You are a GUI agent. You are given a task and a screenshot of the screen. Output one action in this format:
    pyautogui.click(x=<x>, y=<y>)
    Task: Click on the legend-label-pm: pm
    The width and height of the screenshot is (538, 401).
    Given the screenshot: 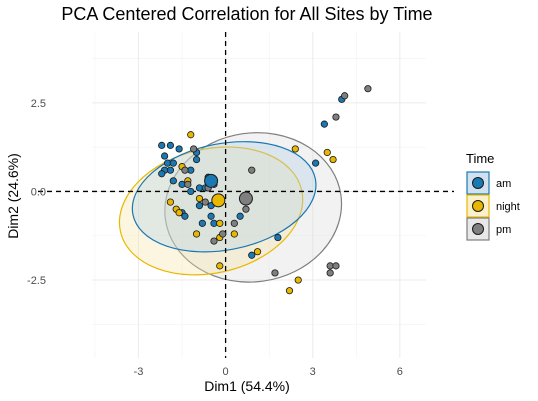 What is the action you would take?
    pyautogui.click(x=503, y=230)
    